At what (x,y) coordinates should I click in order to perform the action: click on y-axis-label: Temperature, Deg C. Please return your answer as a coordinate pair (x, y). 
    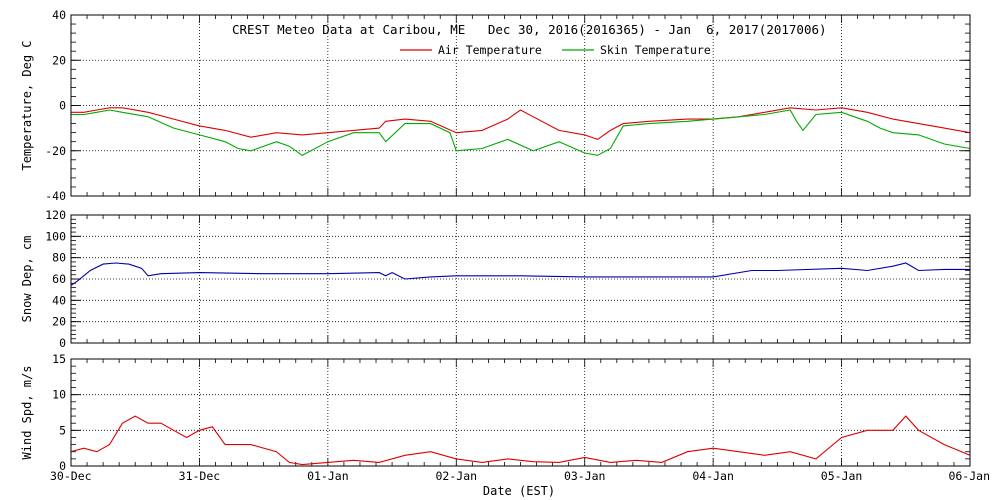
    Looking at the image, I should click on (27, 105).